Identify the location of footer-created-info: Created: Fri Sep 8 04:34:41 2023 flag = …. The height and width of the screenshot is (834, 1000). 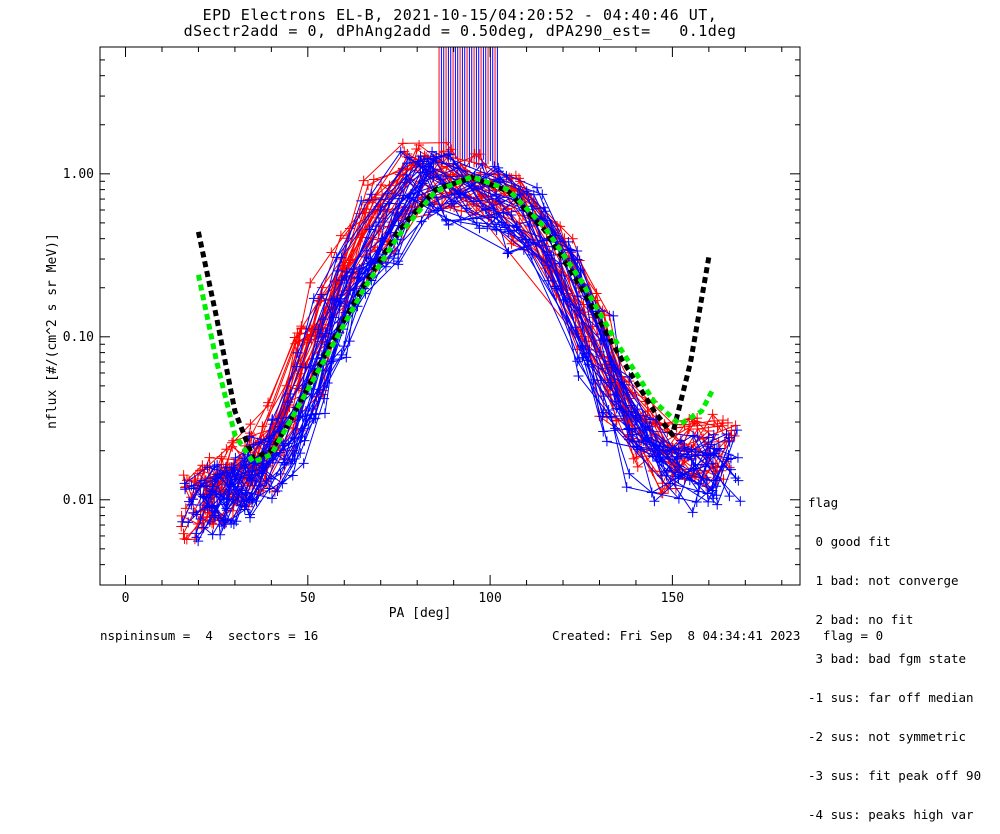
(718, 635).